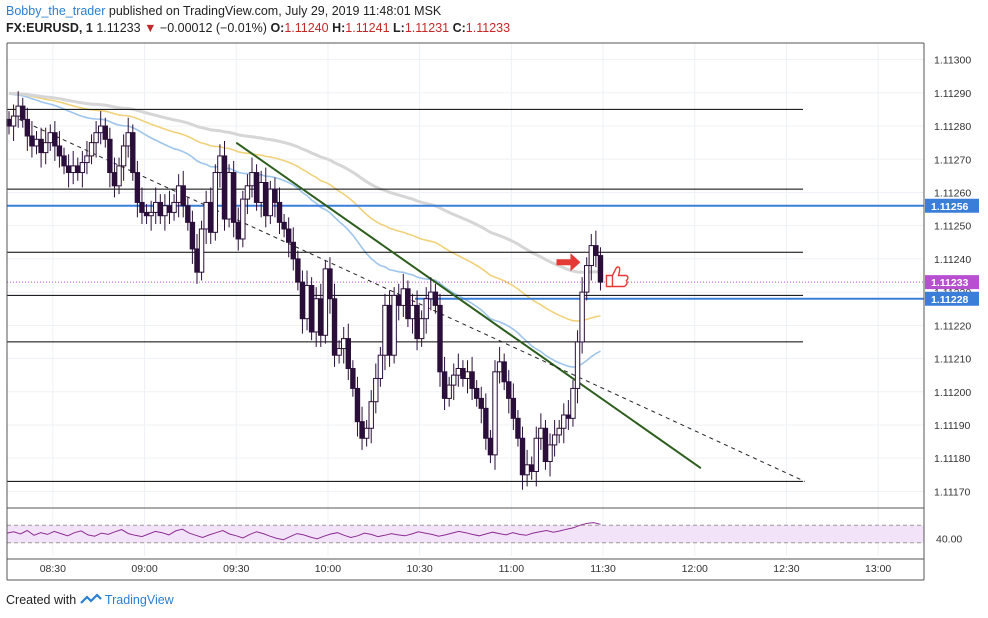  Describe the element at coordinates (53, 569) in the screenshot. I see `time-tick-label: 08:30` at that location.